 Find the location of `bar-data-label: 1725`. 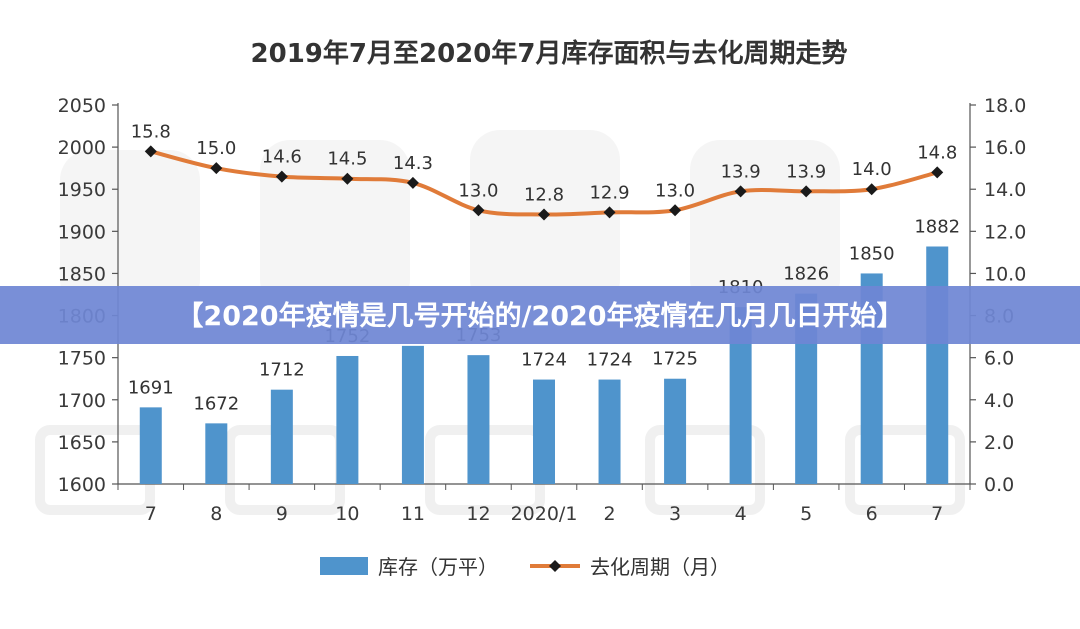

bar-data-label: 1725 is located at coordinates (675, 359).